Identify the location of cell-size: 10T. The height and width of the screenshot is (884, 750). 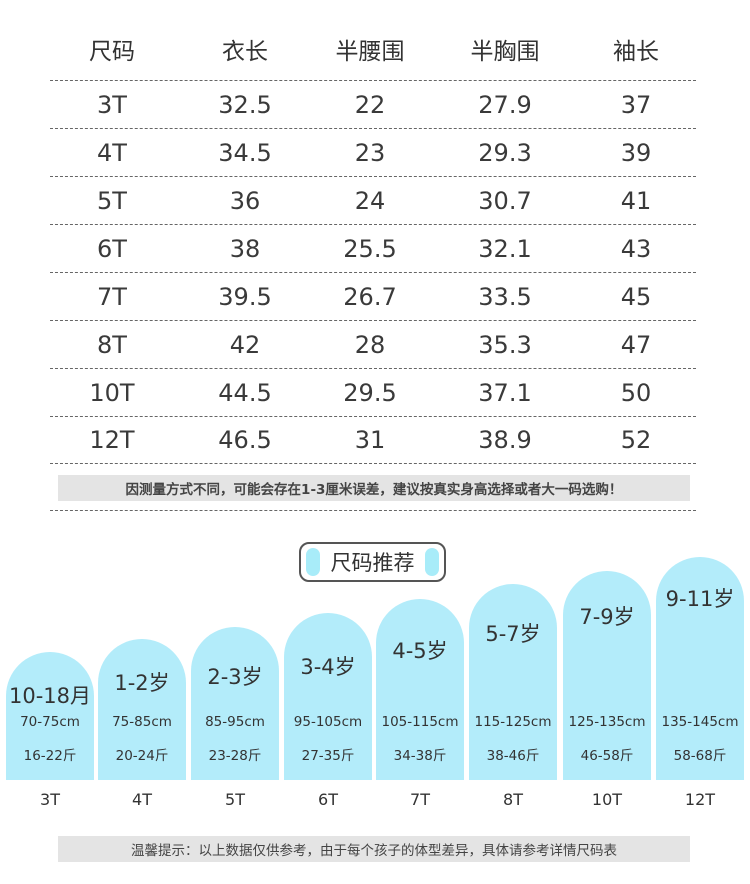
(112, 392).